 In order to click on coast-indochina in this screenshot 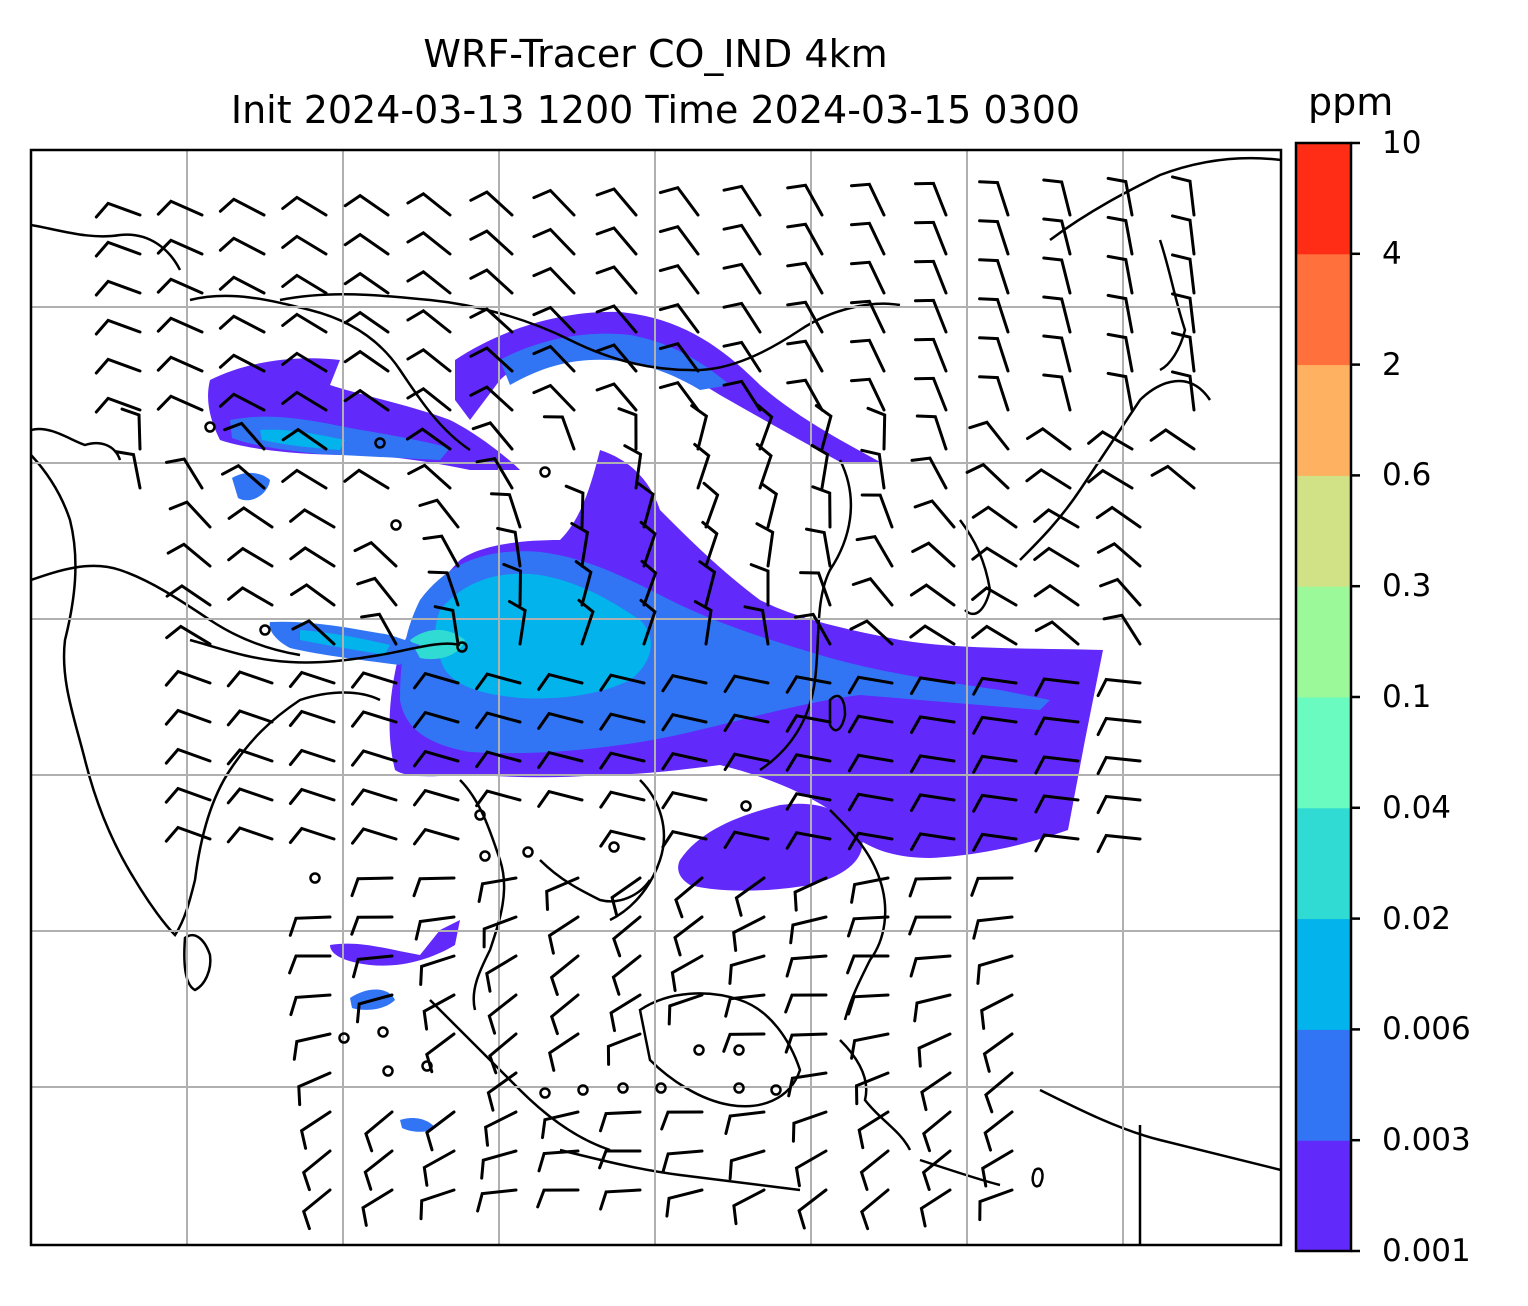, I will do `click(482, 895)`.